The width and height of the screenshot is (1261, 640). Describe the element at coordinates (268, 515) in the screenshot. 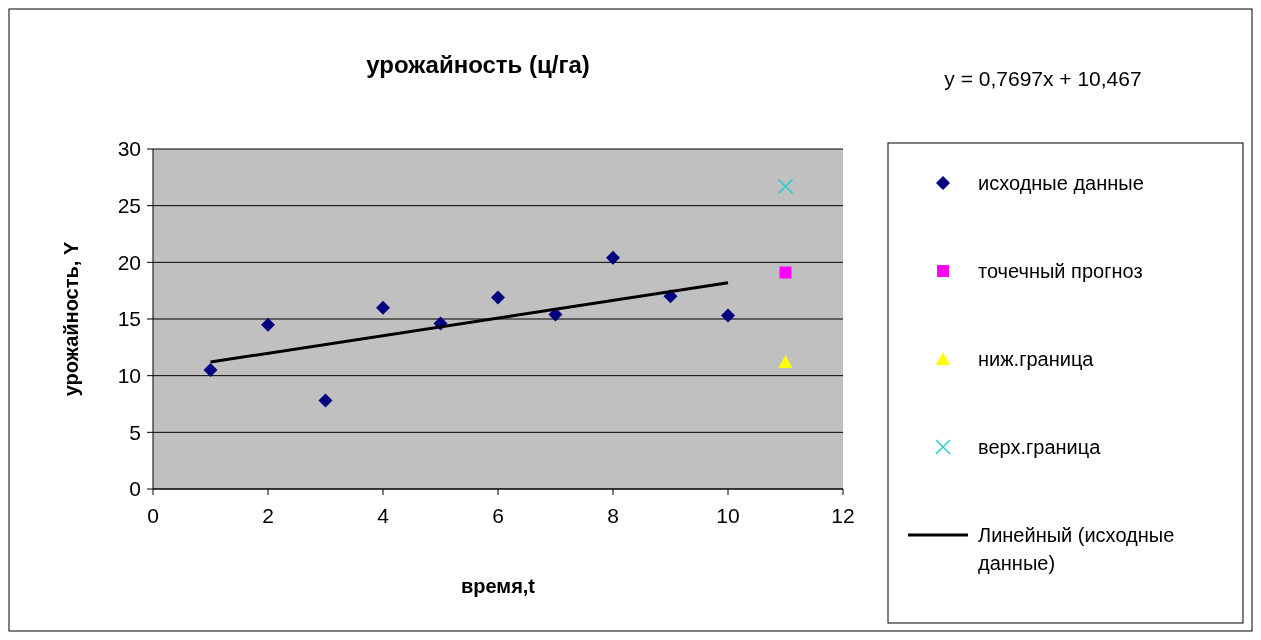

I see `x-tick-label: 2` at that location.